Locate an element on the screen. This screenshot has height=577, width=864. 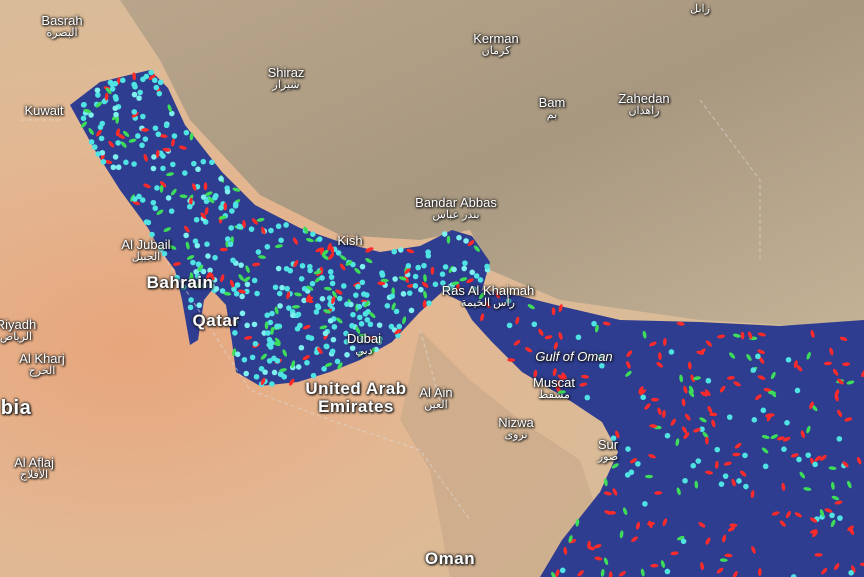
place-label: Sur صور is located at coordinates (608, 450).